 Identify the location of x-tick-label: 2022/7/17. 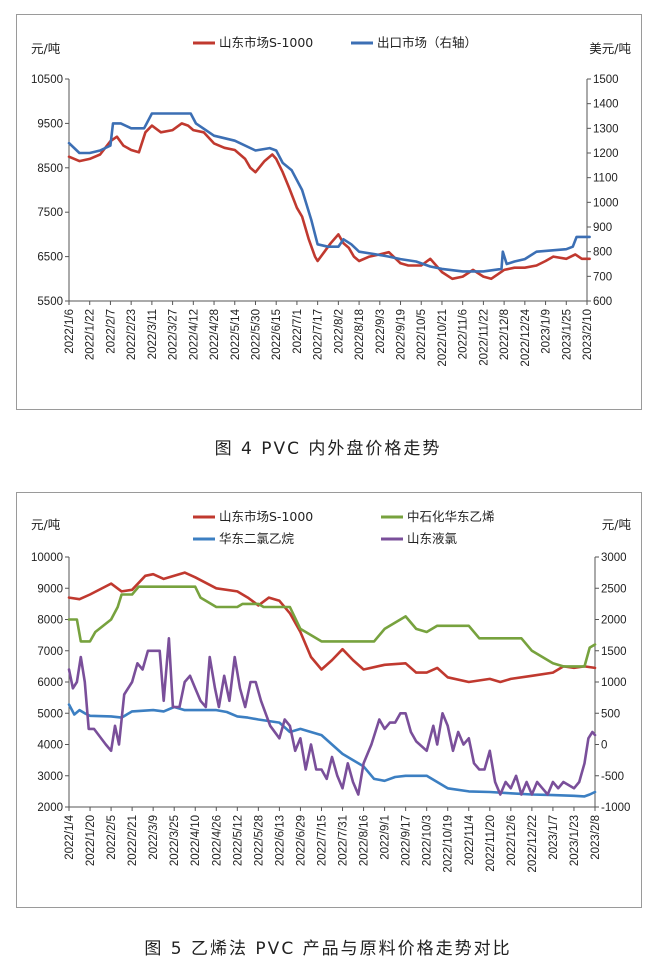
(319, 334).